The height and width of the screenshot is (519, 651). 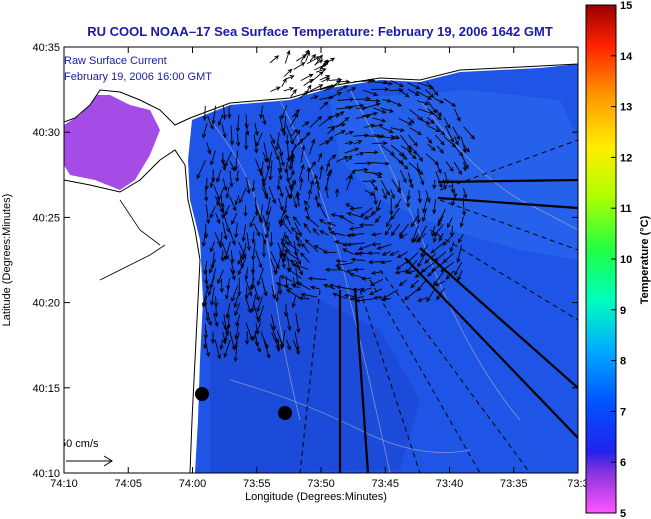 What do you see at coordinates (623, 362) in the screenshot?
I see `colorbar-tick-label: 8` at bounding box center [623, 362].